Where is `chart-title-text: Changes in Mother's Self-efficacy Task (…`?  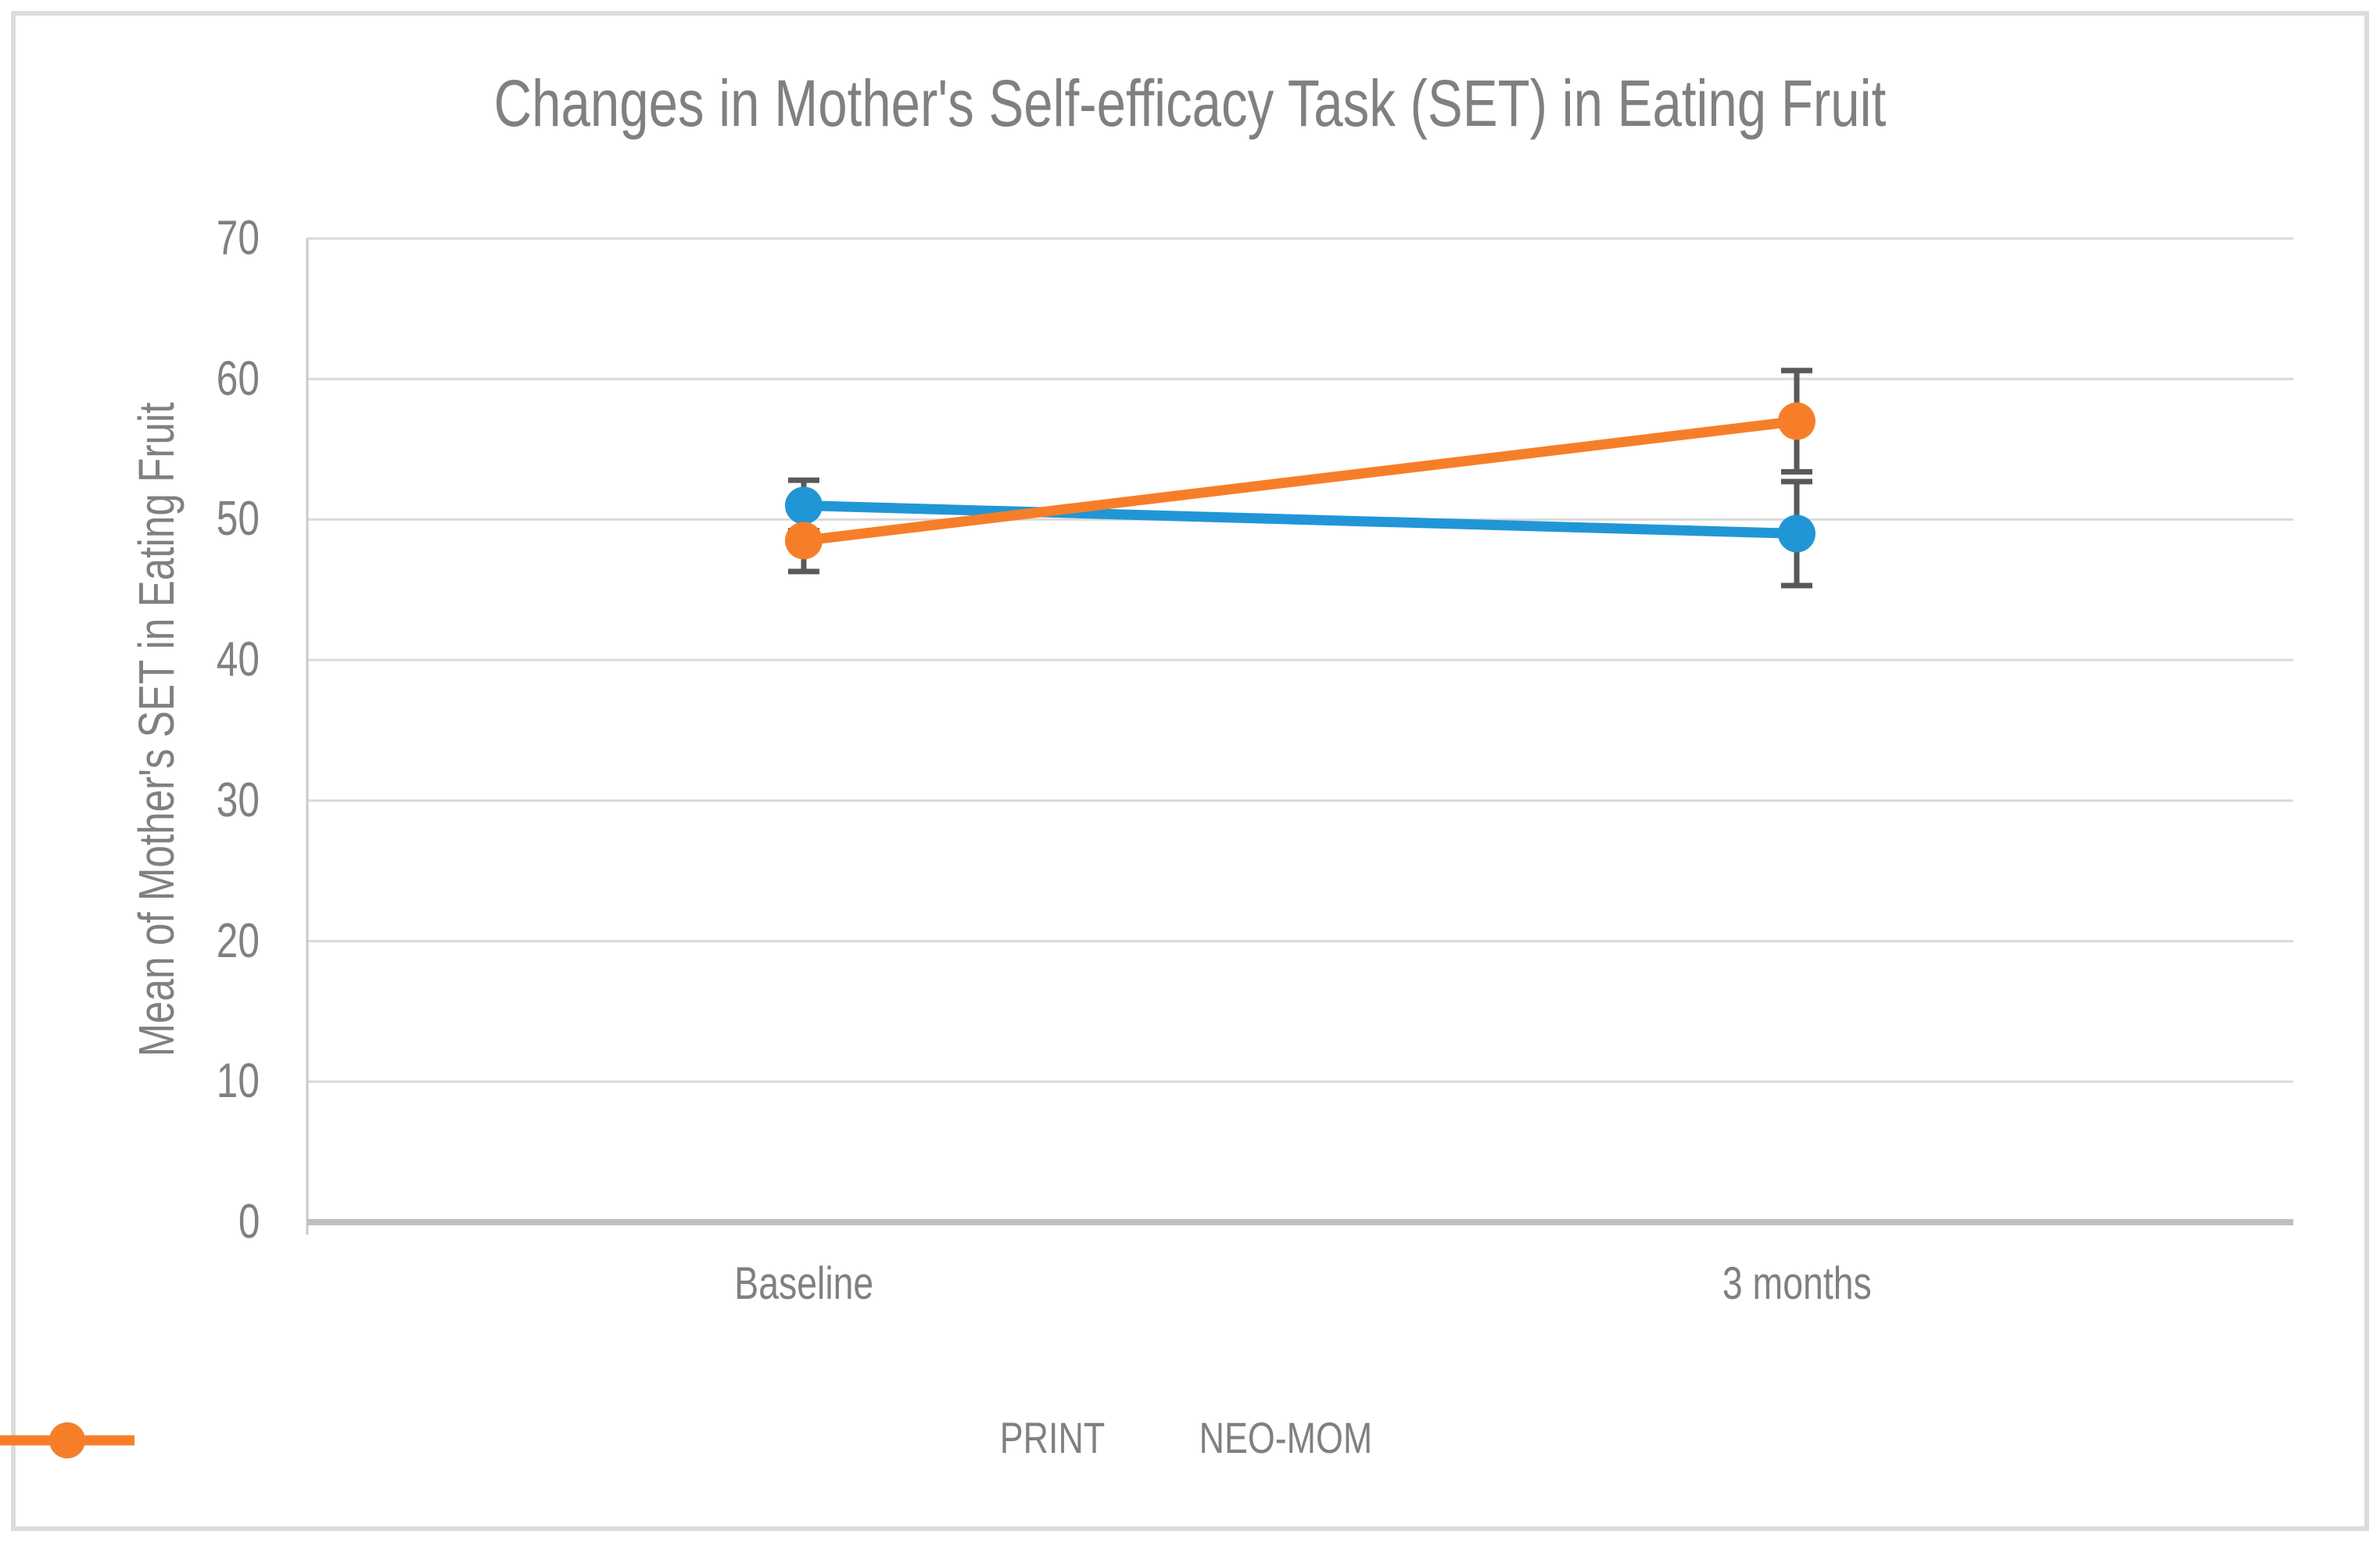 chart-title-text: Changes in Mother's Self-efficacy Task (… is located at coordinates (1190, 103).